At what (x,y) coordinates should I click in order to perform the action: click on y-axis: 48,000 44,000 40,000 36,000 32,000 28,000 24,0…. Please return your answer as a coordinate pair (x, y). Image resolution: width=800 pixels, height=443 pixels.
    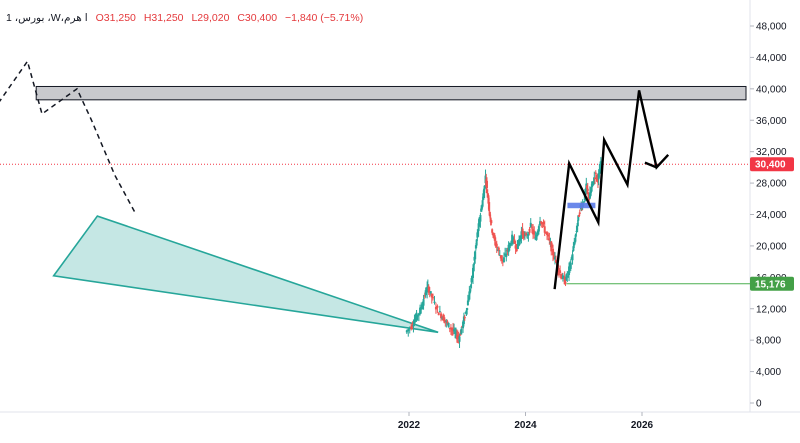
    Looking at the image, I should click on (768, 216).